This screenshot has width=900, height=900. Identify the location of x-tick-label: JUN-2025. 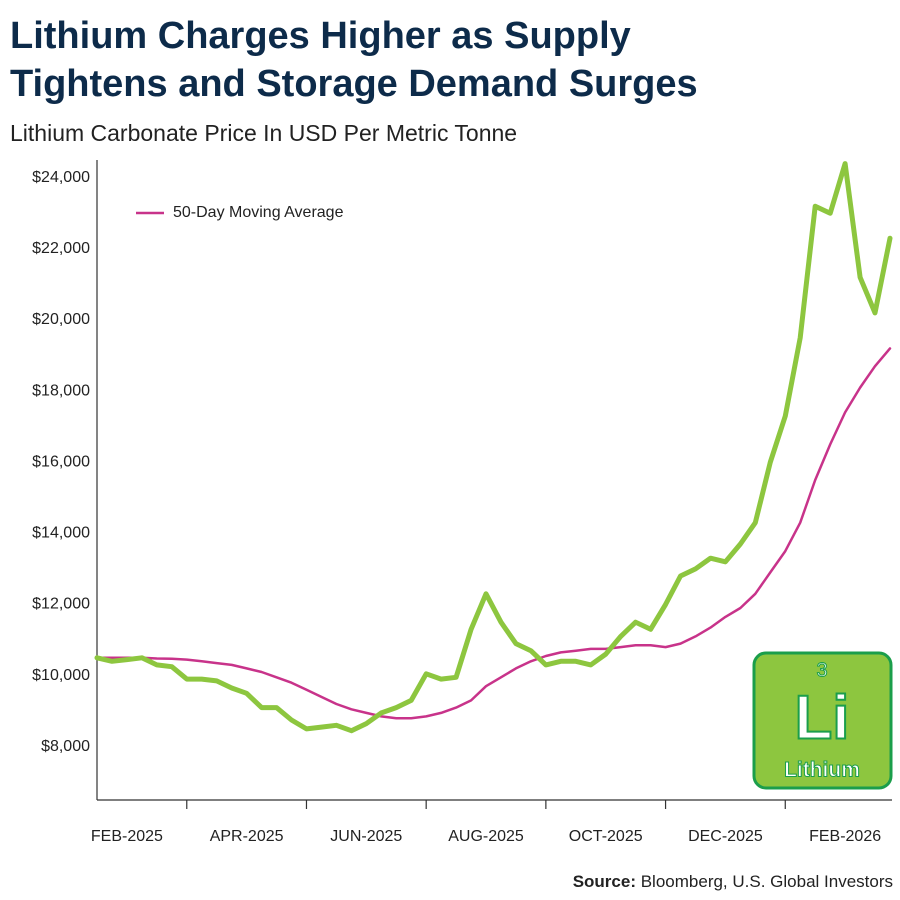
(366, 836).